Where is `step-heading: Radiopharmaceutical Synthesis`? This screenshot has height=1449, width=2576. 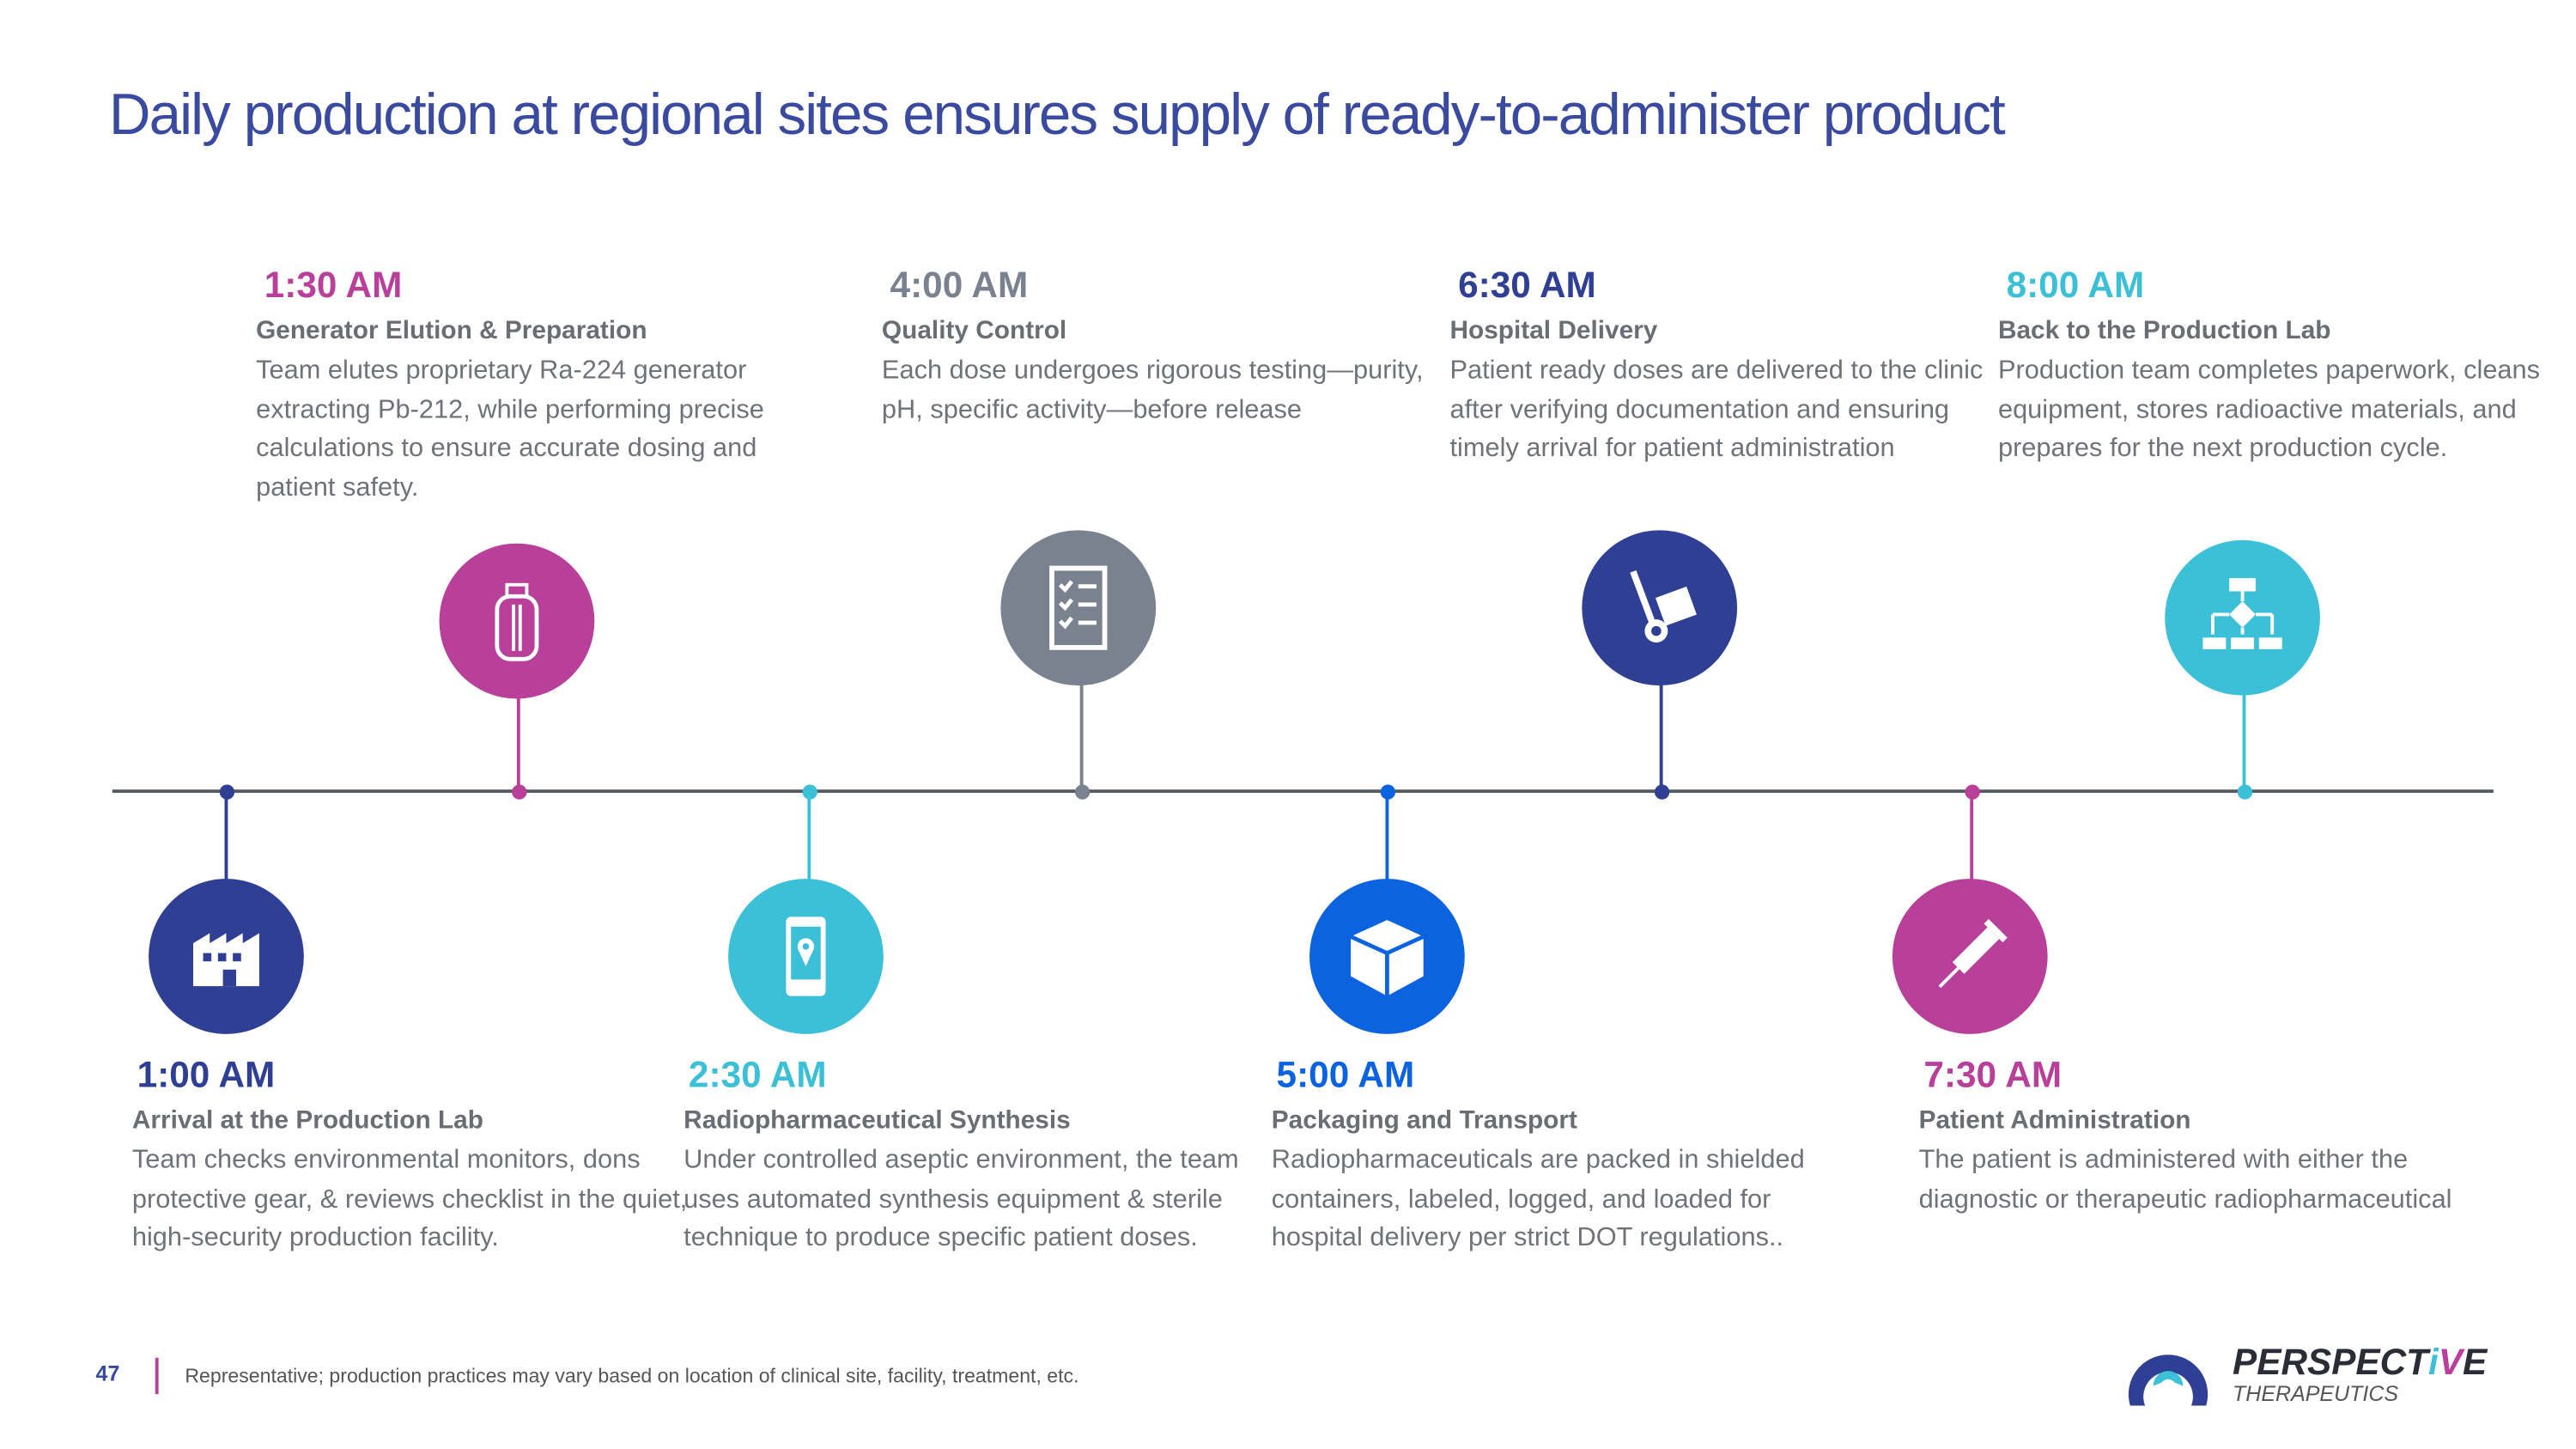
step-heading: Radiopharmaceutical Synthesis is located at coordinates (877, 1120).